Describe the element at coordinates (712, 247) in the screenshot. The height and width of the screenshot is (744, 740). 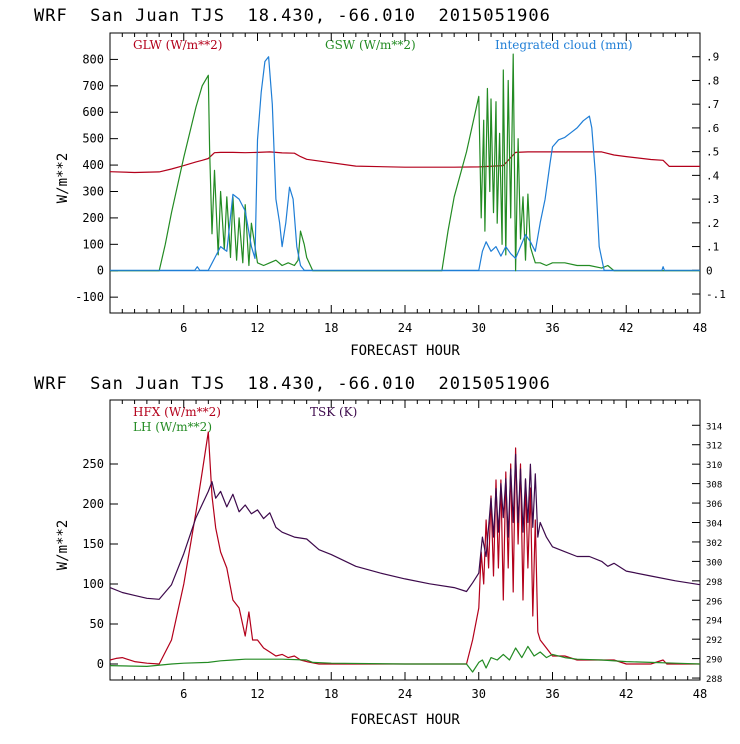
I see `y2-tick-label: .1` at that location.